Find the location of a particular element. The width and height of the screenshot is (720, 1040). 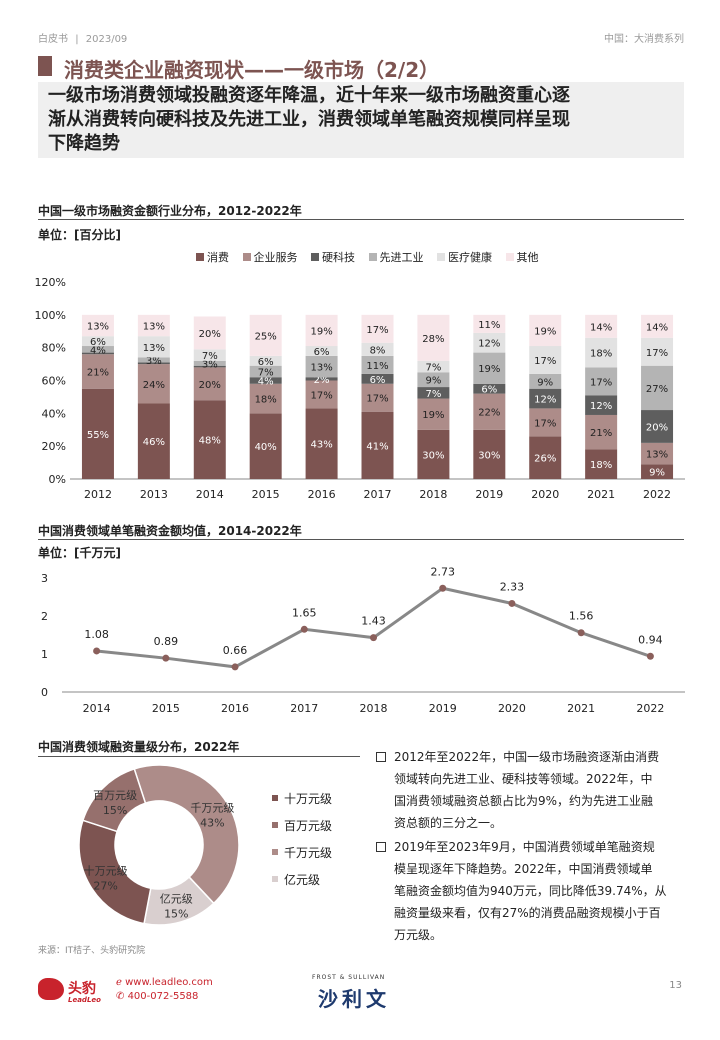

bar-data-label: 20% is located at coordinates (657, 427).